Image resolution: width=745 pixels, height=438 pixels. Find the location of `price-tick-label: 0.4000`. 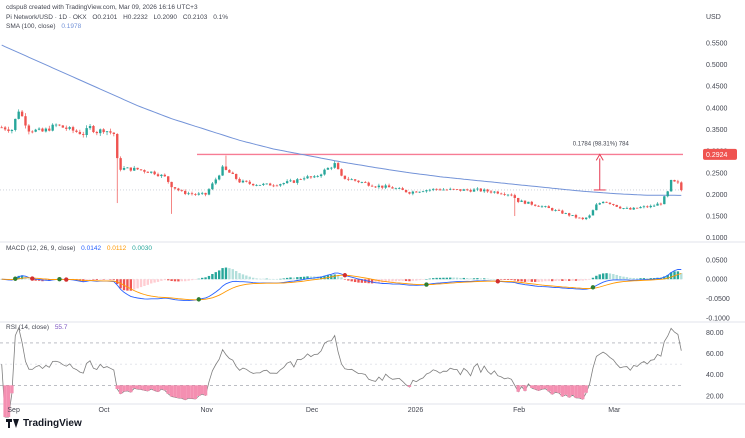

price-tick-label: 0.4000 is located at coordinates (717, 108).